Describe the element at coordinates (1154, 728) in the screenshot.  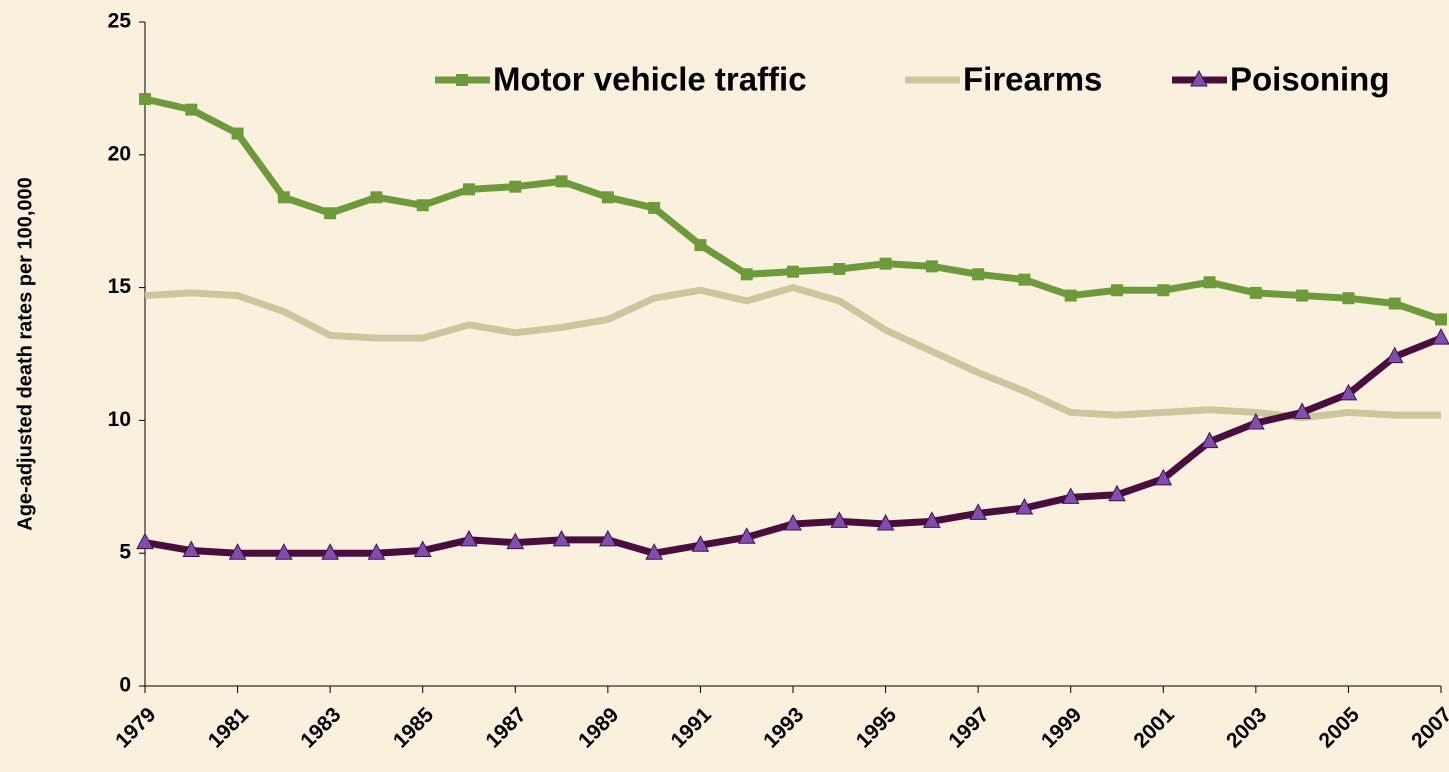
I see `x-tick-label: 2001` at that location.